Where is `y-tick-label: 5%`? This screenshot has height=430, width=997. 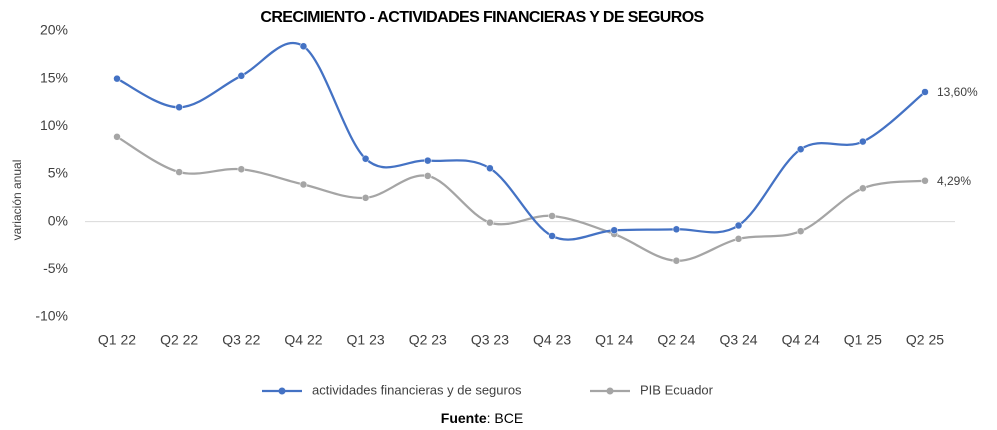 y-tick-label: 5% is located at coordinates (58, 173).